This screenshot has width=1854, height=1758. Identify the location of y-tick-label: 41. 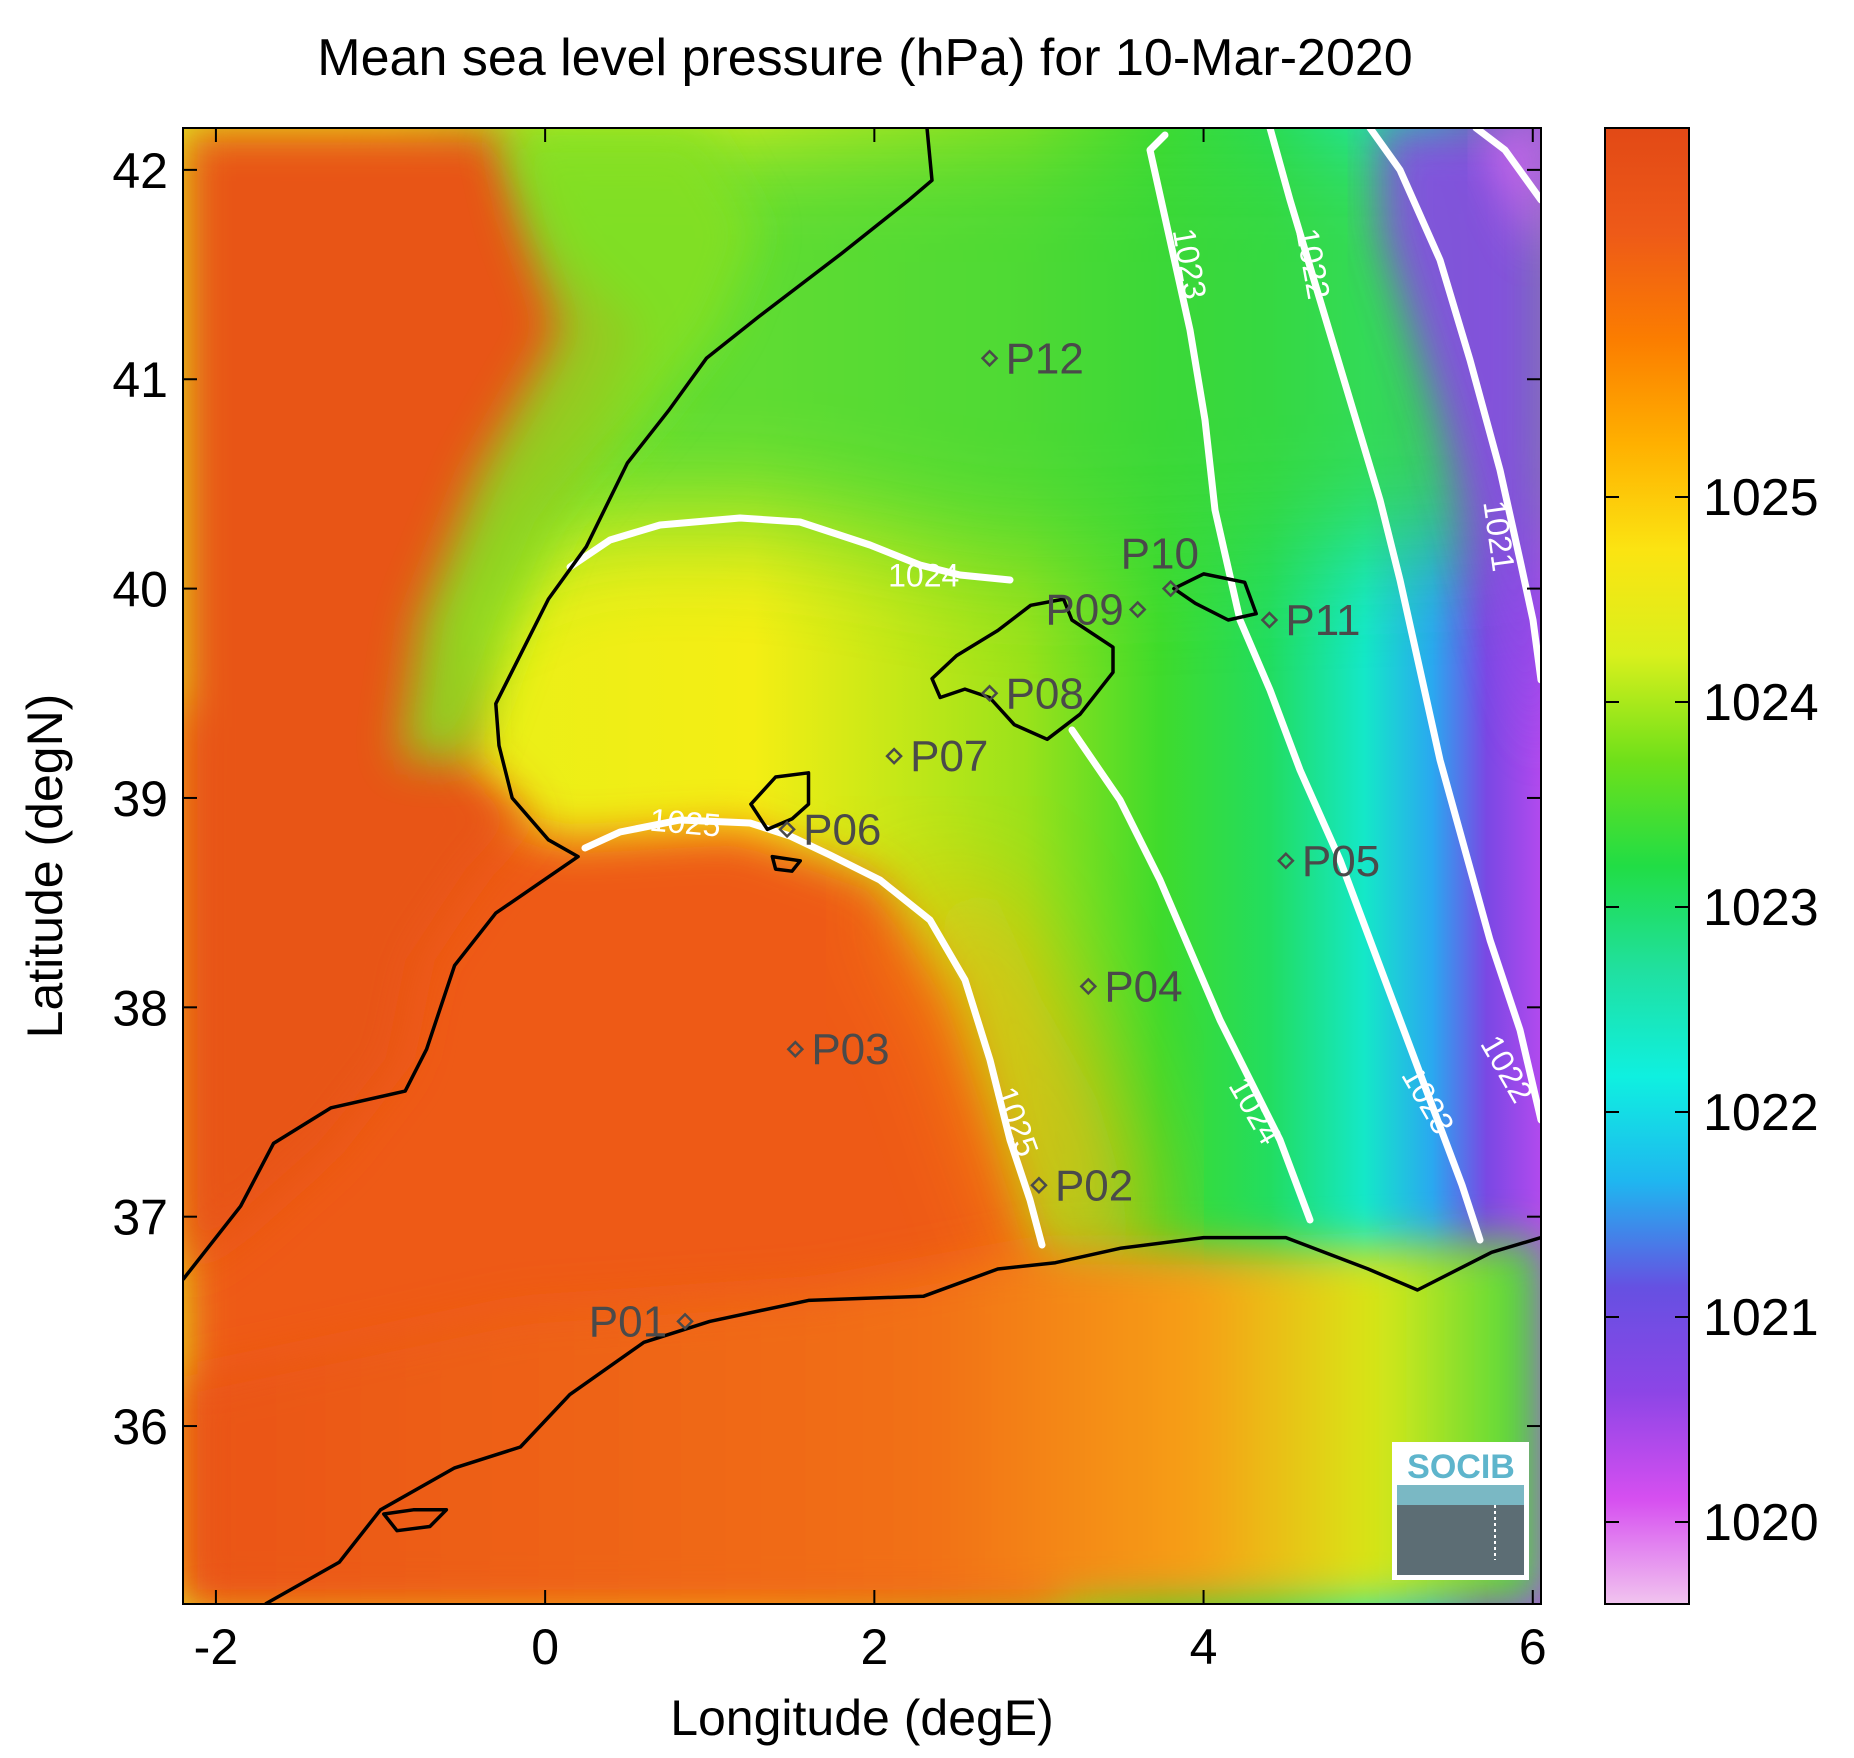
(140, 380).